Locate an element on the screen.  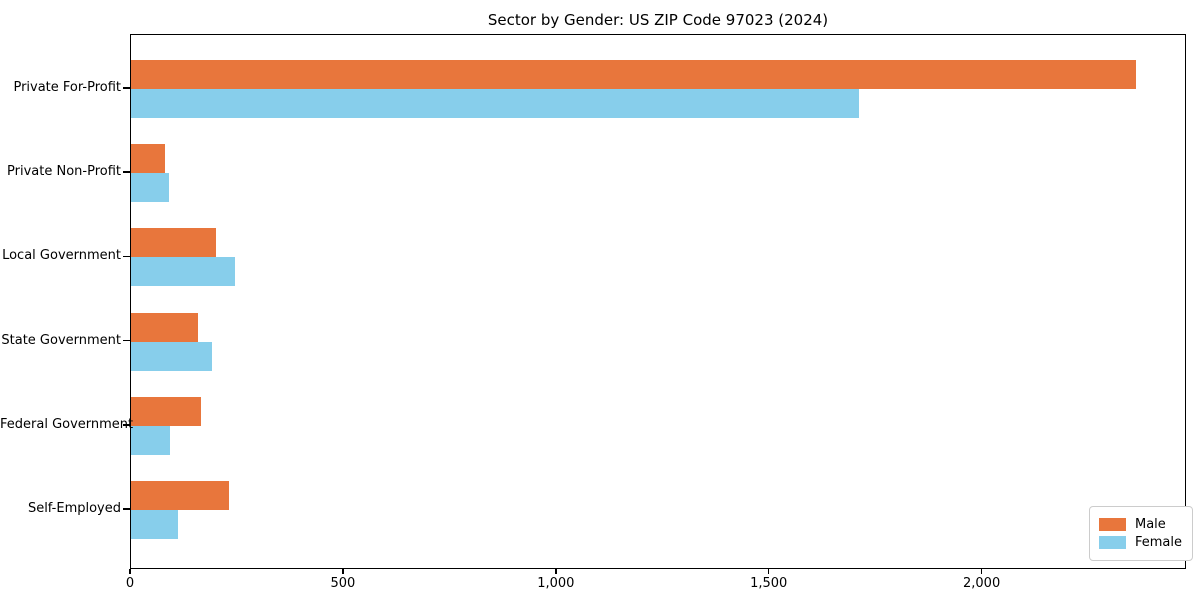
legend-label-female: Female is located at coordinates (1159, 542).